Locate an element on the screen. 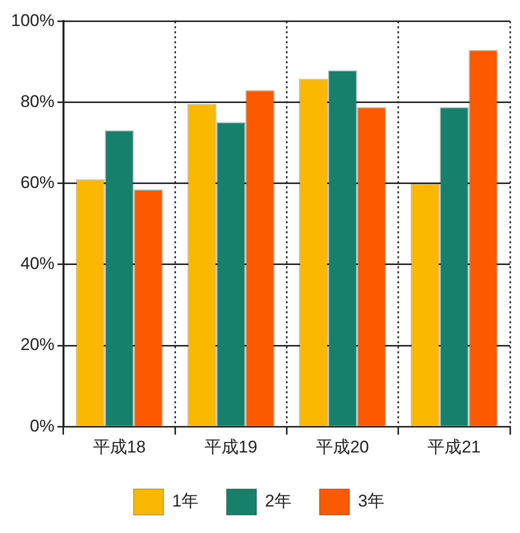 This screenshot has height=533, width=520. legend-label: 1年 is located at coordinates (185, 501).